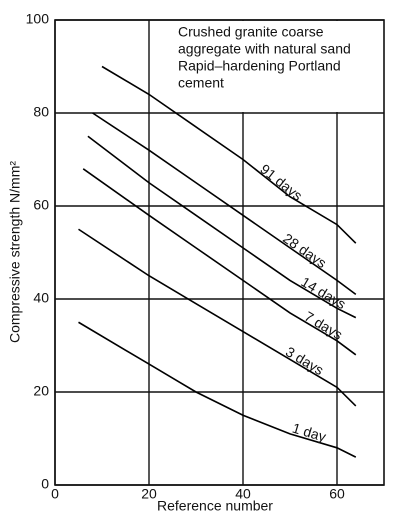 The width and height of the screenshot is (407, 523). What do you see at coordinates (55, 494) in the screenshot?
I see `x-tick-label: 0` at bounding box center [55, 494].